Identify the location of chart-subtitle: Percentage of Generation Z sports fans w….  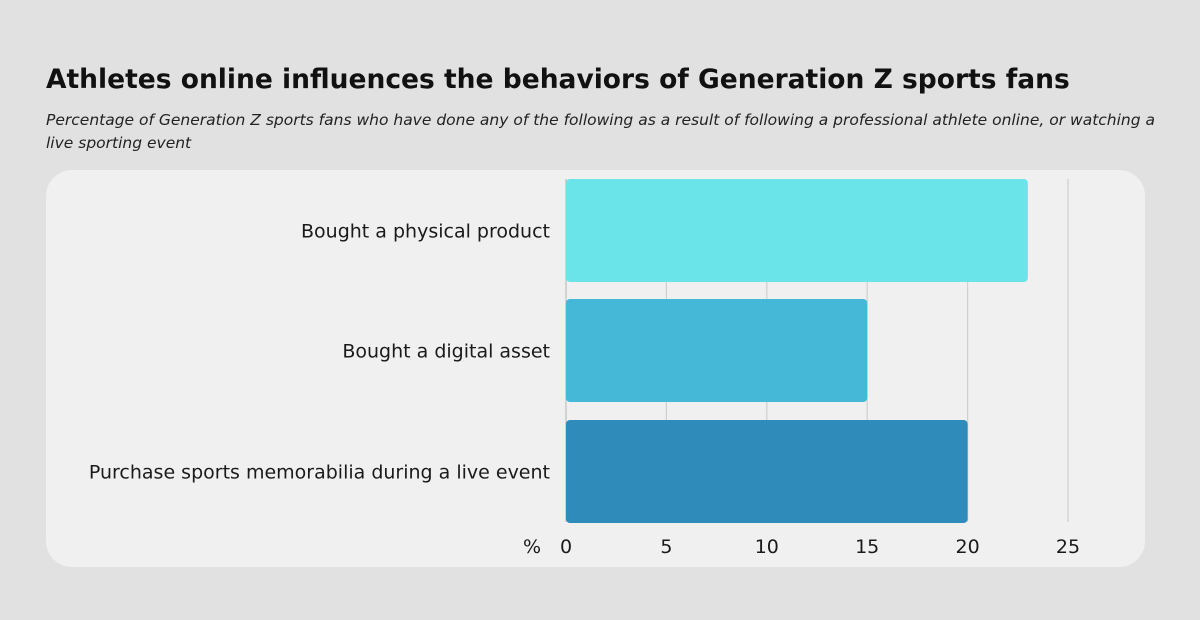
(601, 131).